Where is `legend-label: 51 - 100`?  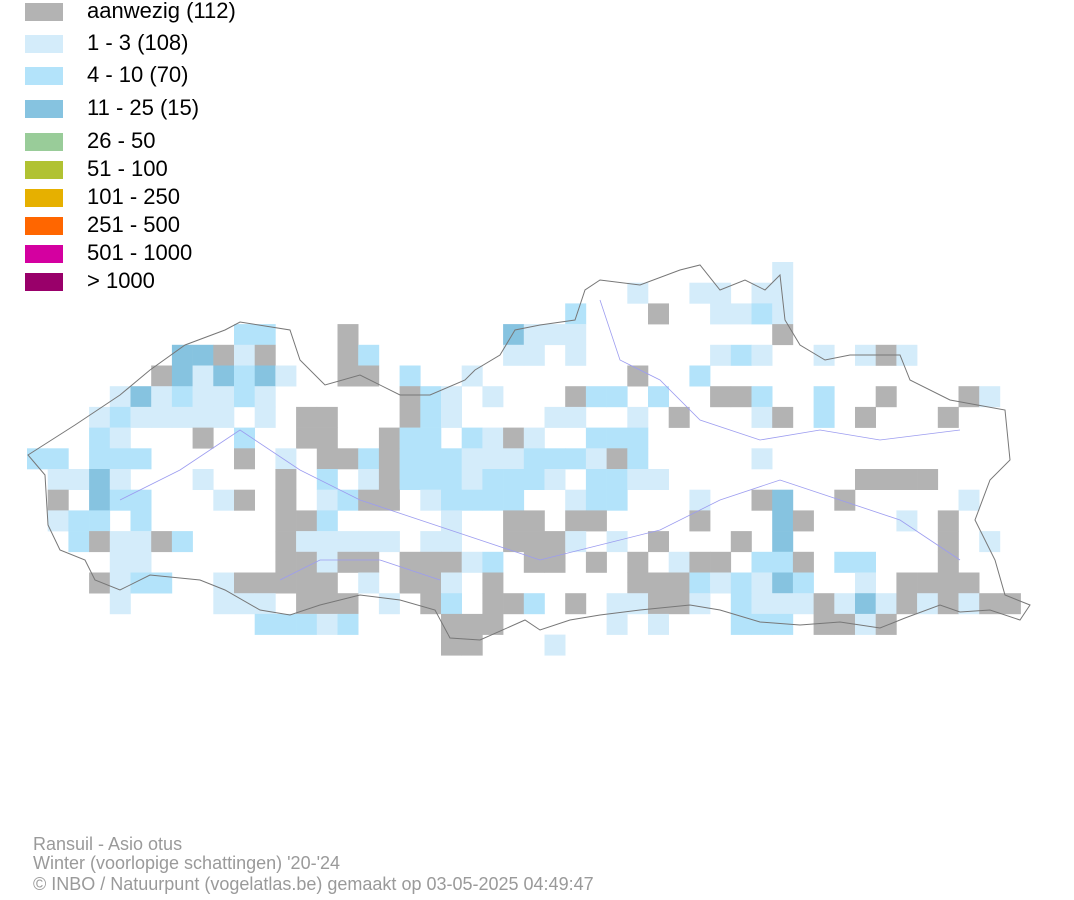 legend-label: 51 - 100 is located at coordinates (127, 168).